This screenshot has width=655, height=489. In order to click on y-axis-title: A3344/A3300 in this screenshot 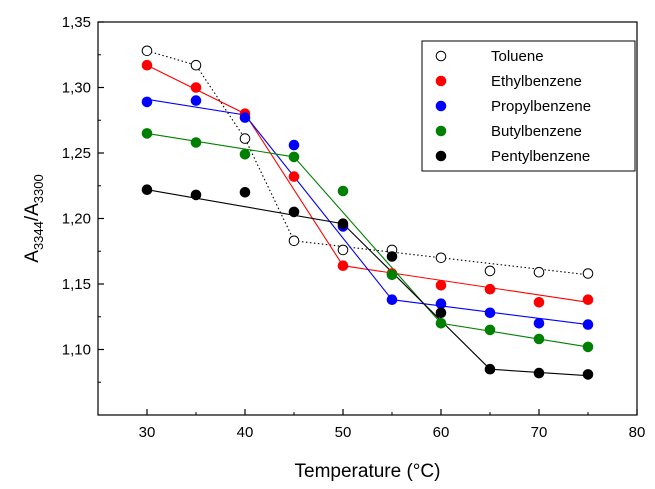, I will do `click(34, 218)`.